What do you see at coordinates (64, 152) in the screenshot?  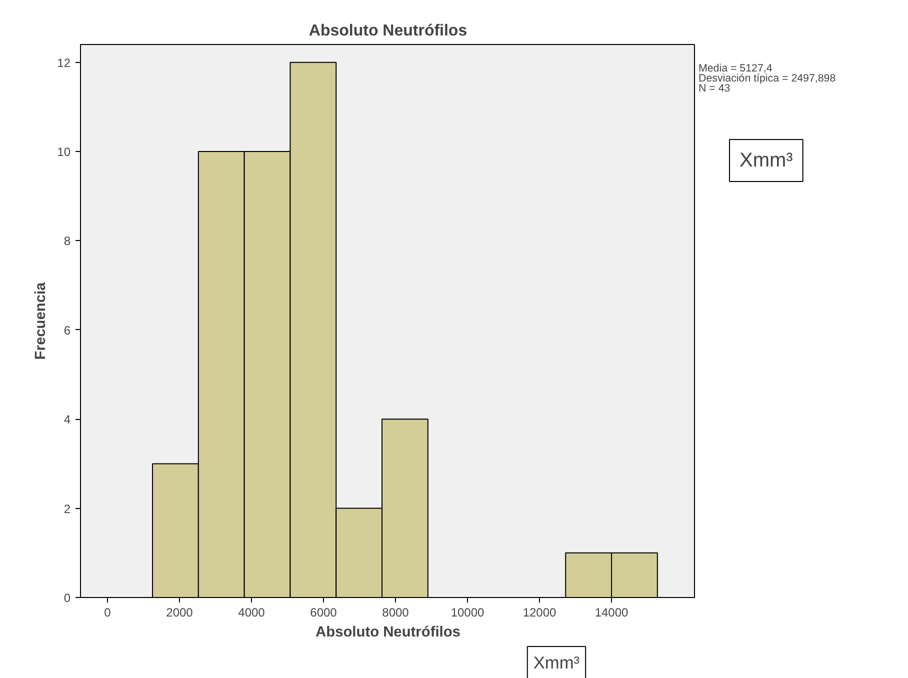 I see `y-tick-label: 10` at bounding box center [64, 152].